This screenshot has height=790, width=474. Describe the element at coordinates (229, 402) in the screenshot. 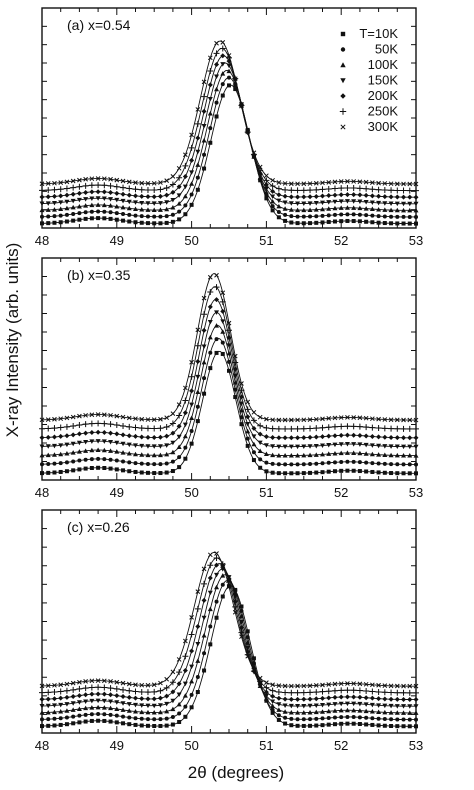

I see `series-50K` at that location.